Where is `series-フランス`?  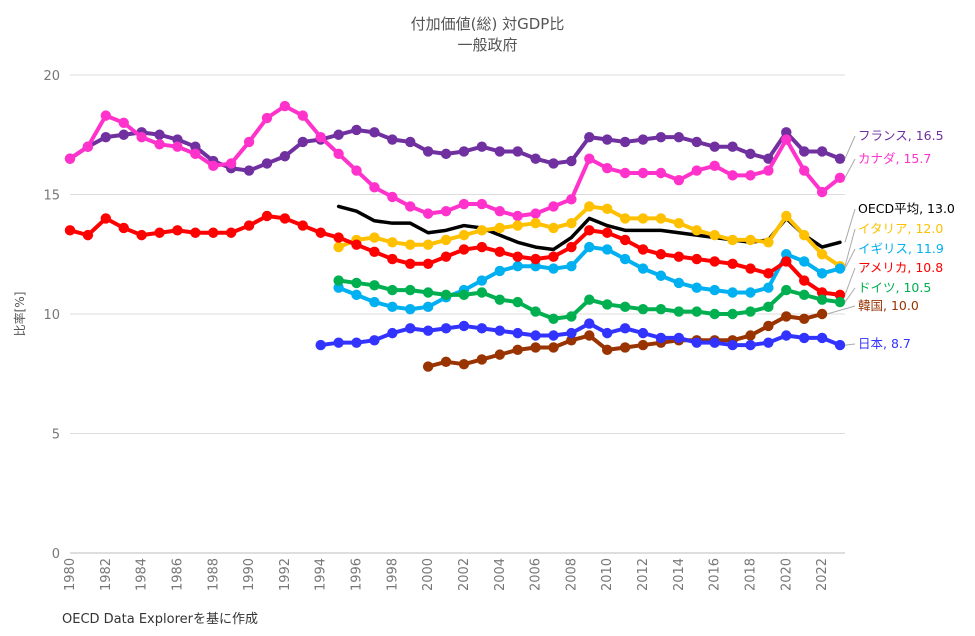 series-フランス is located at coordinates (455, 150).